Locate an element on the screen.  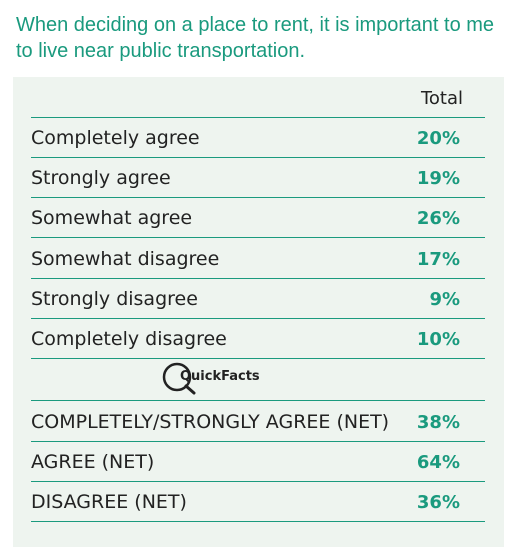
row-value: 9% is located at coordinates (444, 299).